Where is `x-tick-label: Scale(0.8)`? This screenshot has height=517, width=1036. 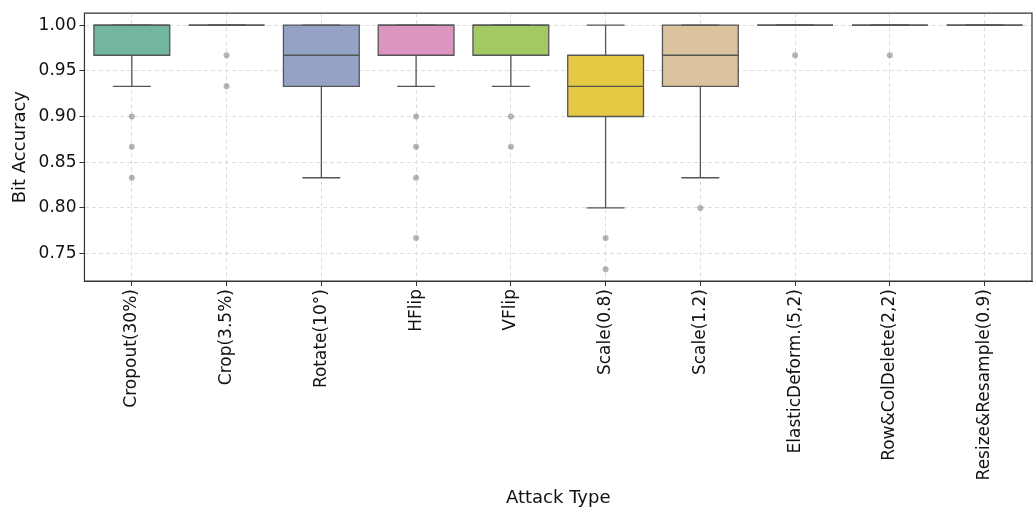 x-tick-label: Scale(0.8) is located at coordinates (604, 332).